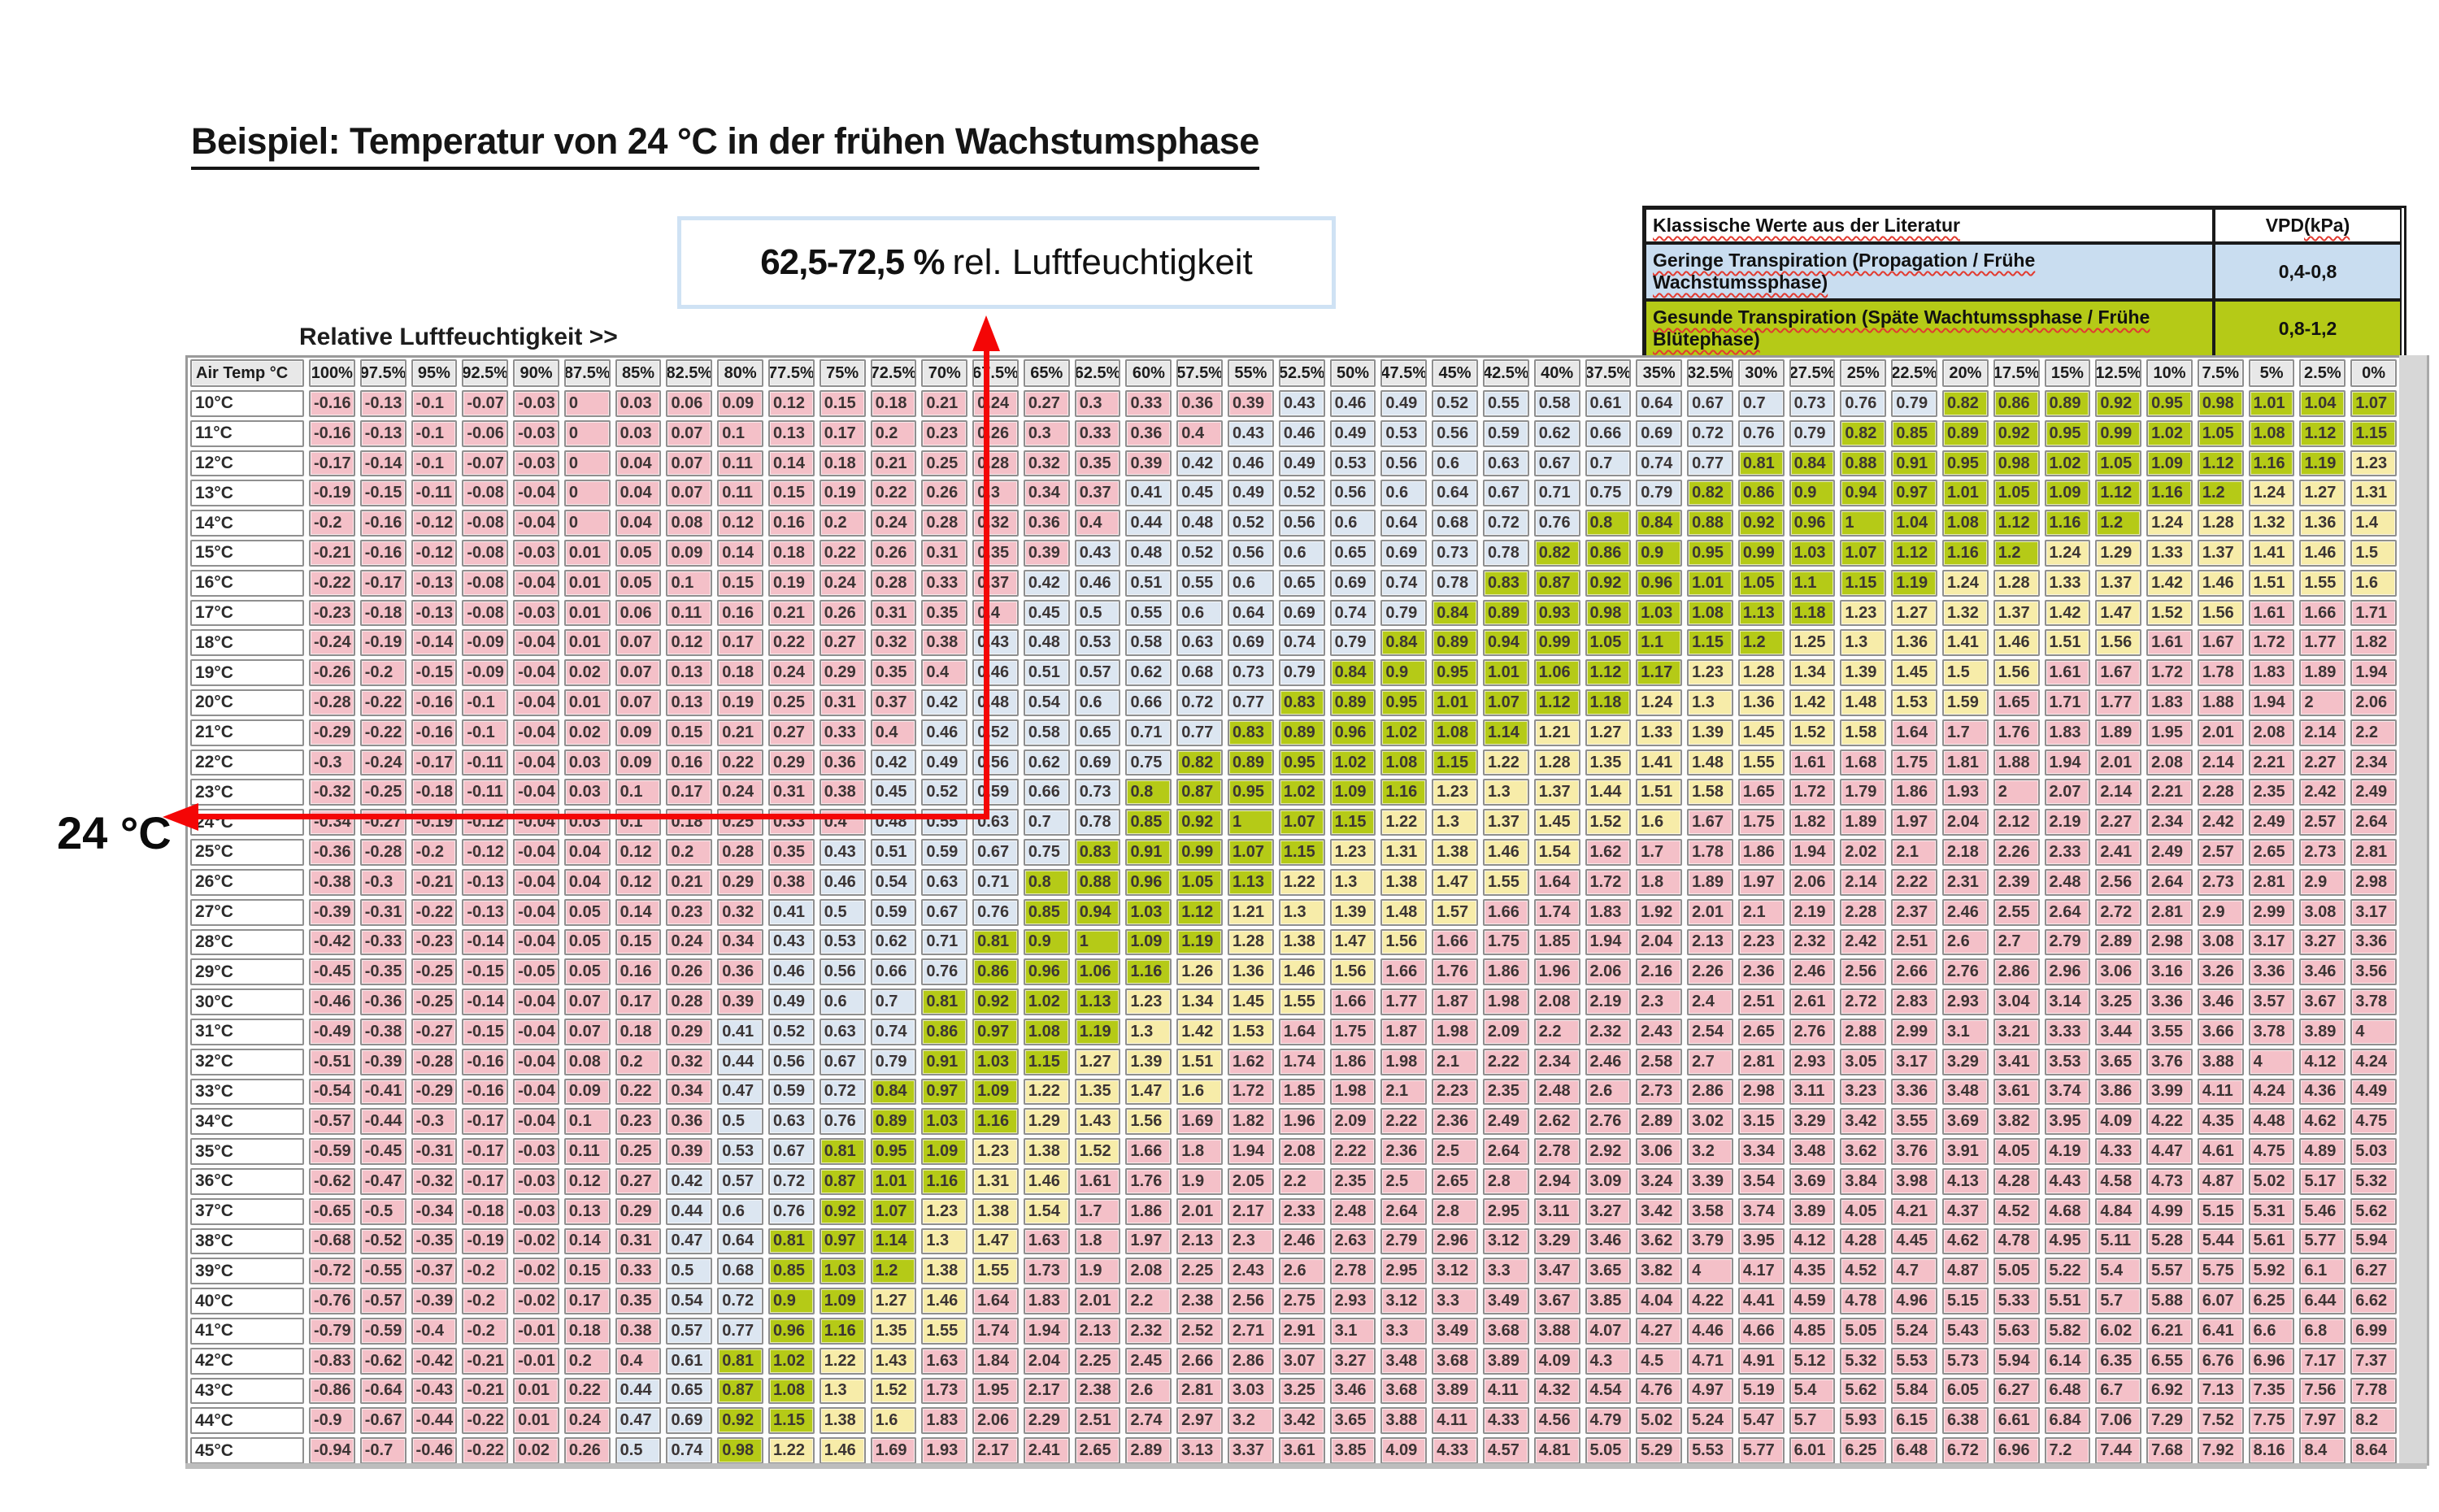 The image size is (2439, 1512). What do you see at coordinates (1761, 822) in the screenshot?
I see `vpd-cell: 1.75` at bounding box center [1761, 822].